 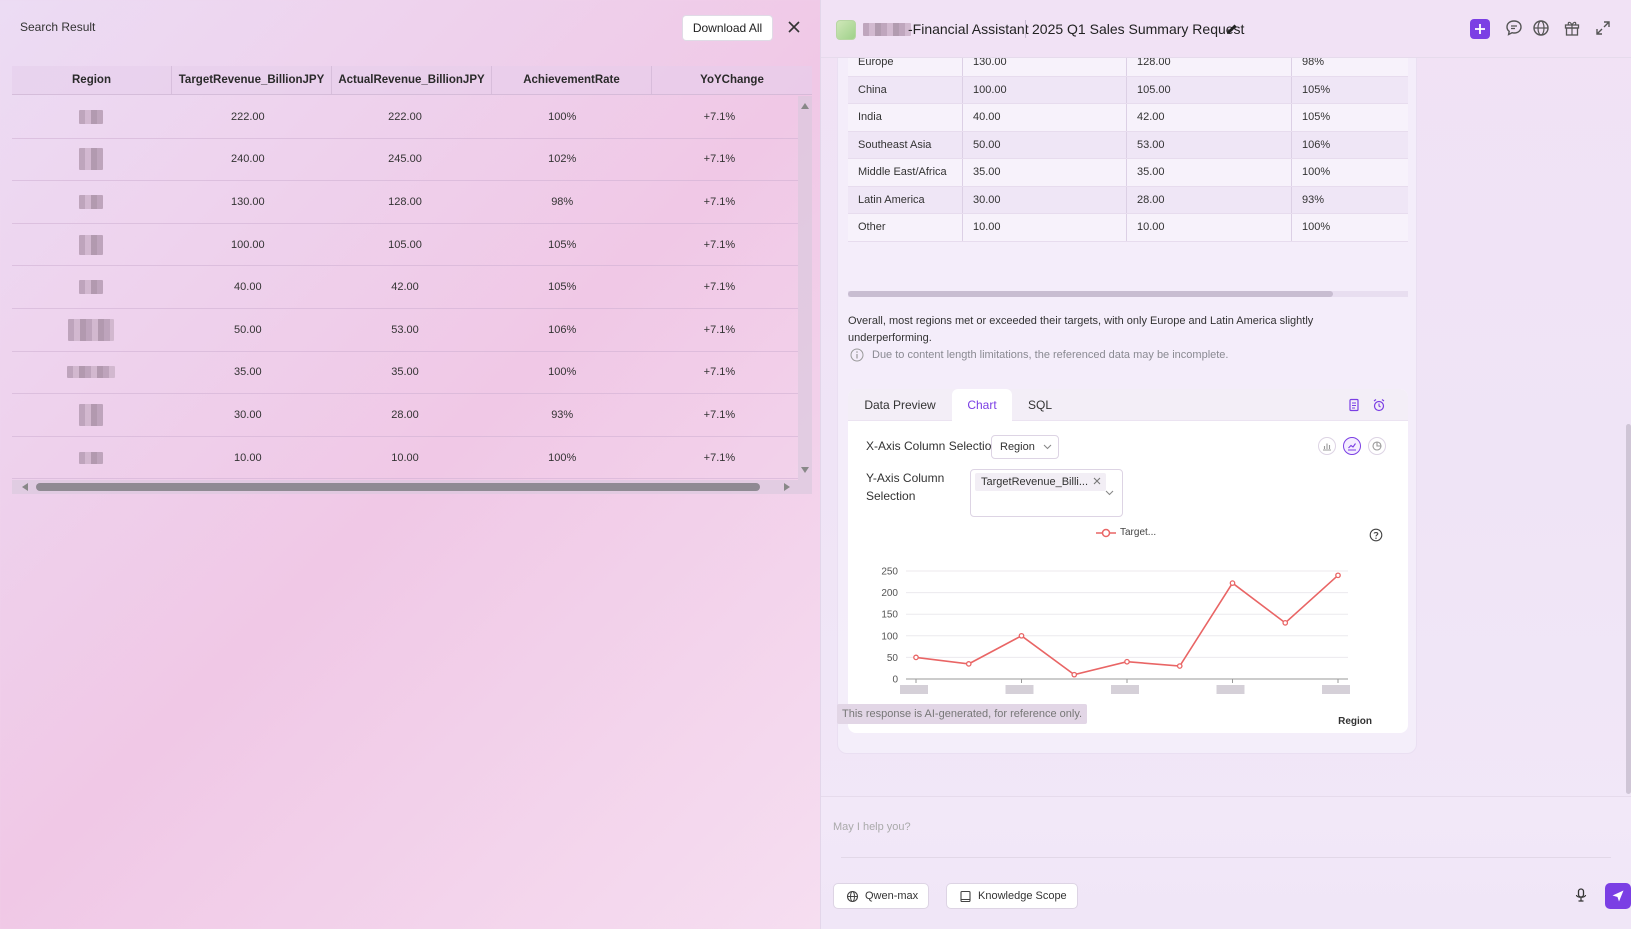 What do you see at coordinates (1628, 609) in the screenshot?
I see `chat-scrollbar` at bounding box center [1628, 609].